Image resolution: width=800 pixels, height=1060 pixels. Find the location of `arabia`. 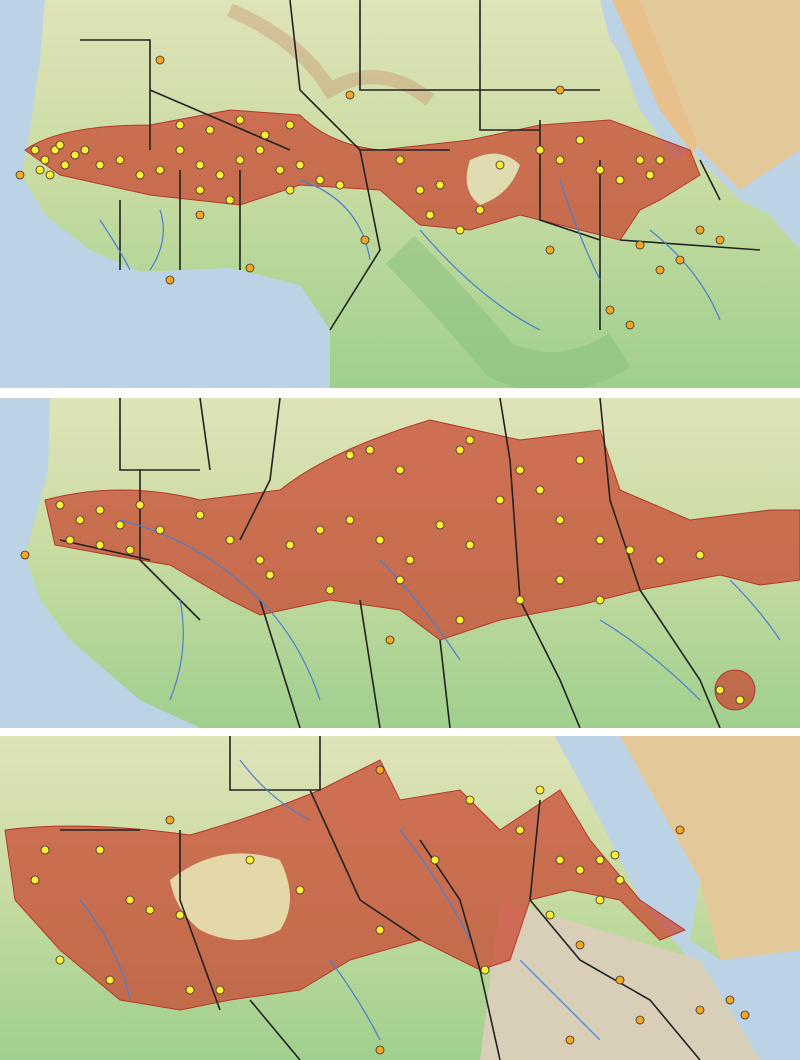

arabia is located at coordinates (655, 80).